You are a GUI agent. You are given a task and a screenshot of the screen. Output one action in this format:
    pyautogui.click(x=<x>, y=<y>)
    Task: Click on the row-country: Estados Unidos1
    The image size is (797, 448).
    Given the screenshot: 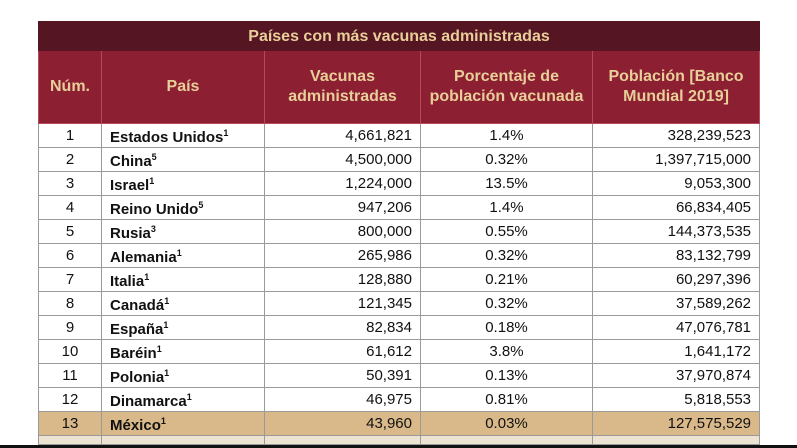 What is the action you would take?
    pyautogui.click(x=183, y=135)
    